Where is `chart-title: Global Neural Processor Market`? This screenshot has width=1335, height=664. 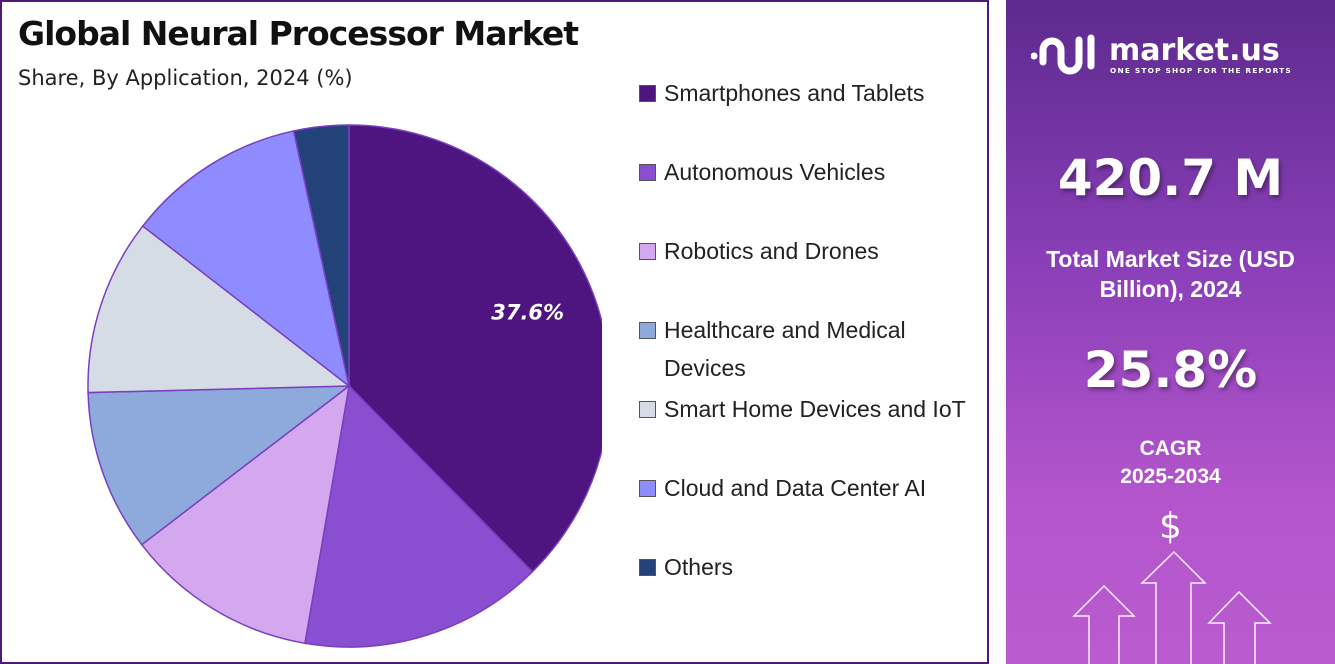
chart-title: Global Neural Processor Market is located at coordinates (298, 33).